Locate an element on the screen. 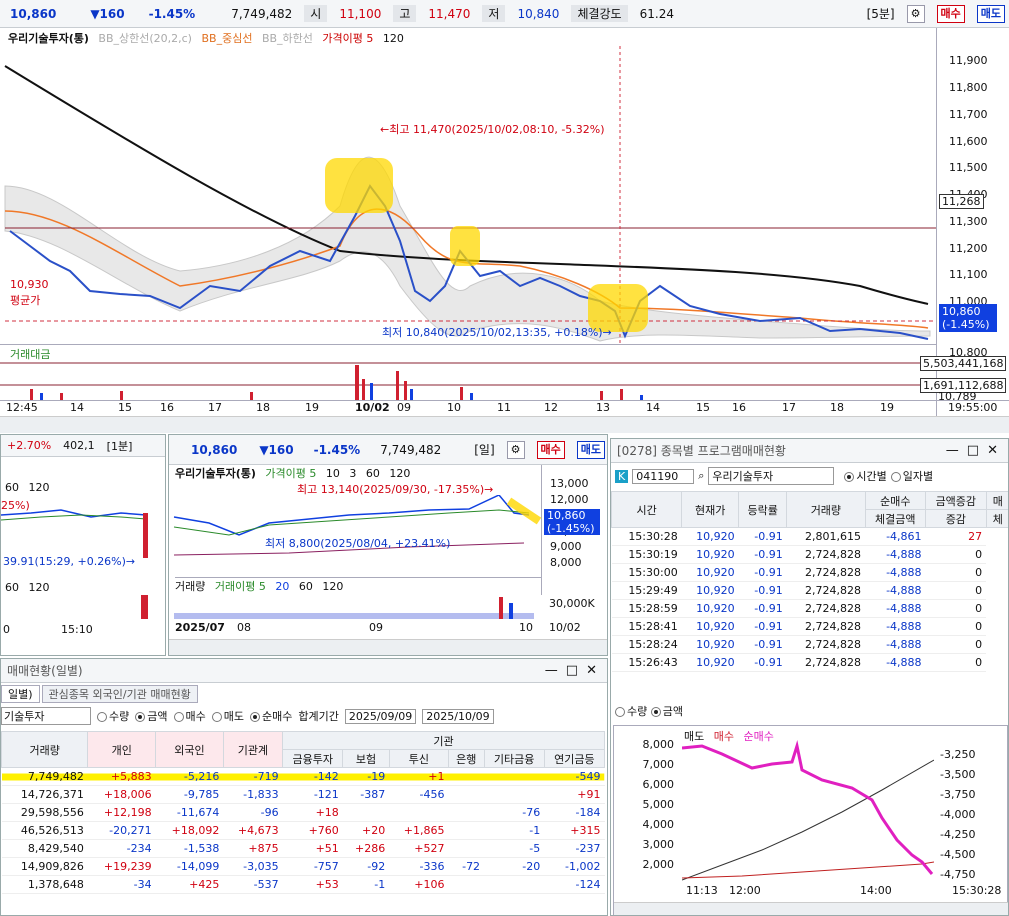 The width and height of the screenshot is (1009, 916). col: 보험 is located at coordinates (366, 758).